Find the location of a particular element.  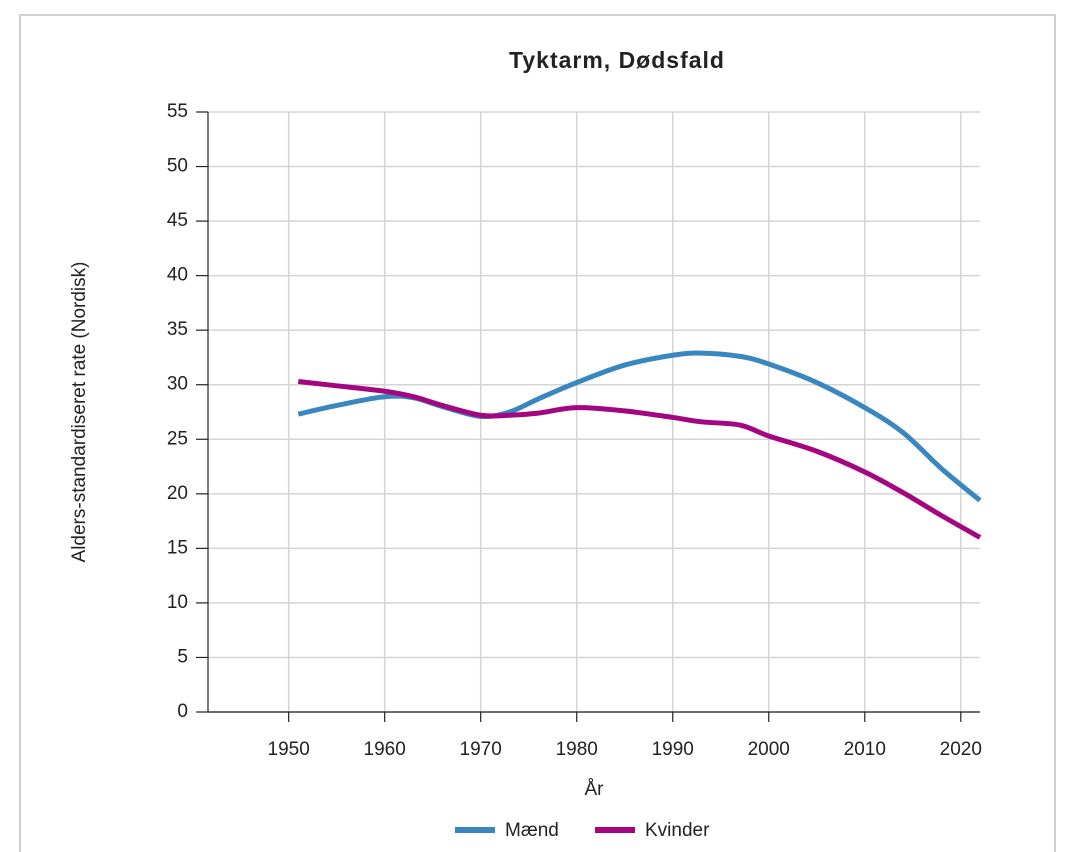

chart-title: Tyktarm, Dødsfald is located at coordinates (617, 60).